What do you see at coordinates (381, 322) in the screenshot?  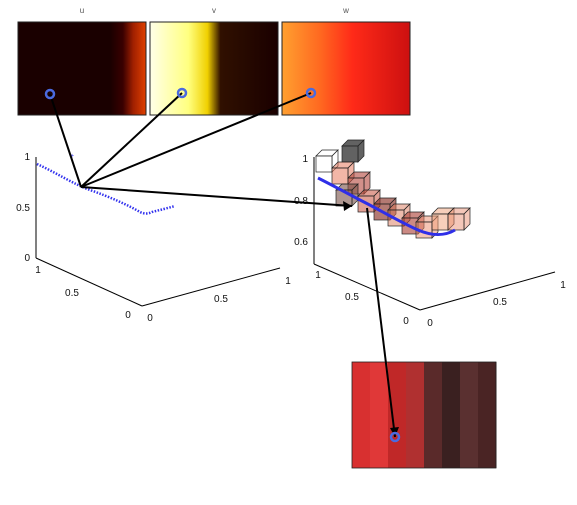 I see `connector-to-zoom` at bounding box center [381, 322].